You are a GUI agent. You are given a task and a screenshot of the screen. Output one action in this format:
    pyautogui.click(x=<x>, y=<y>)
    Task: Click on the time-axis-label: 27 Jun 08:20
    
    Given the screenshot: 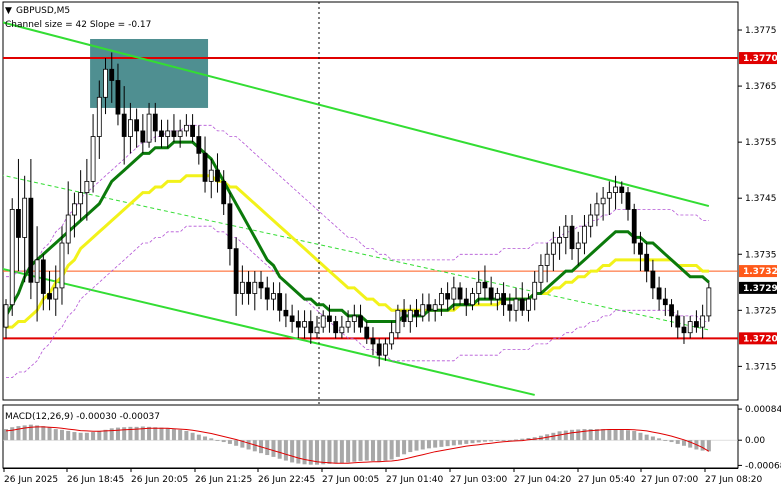 What is the action you would take?
    pyautogui.click(x=733, y=480)
    